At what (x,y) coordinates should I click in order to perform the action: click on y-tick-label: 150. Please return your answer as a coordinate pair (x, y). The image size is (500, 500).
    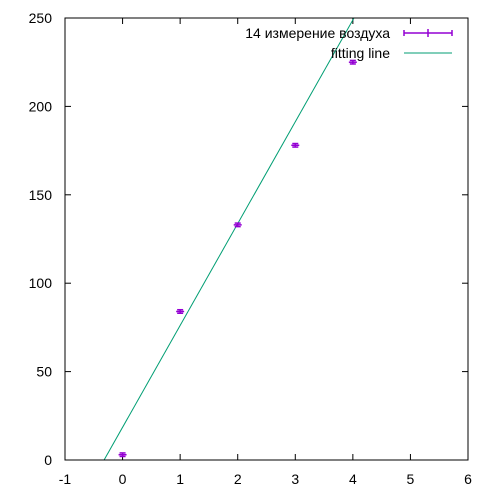
    Looking at the image, I should click on (41, 195).